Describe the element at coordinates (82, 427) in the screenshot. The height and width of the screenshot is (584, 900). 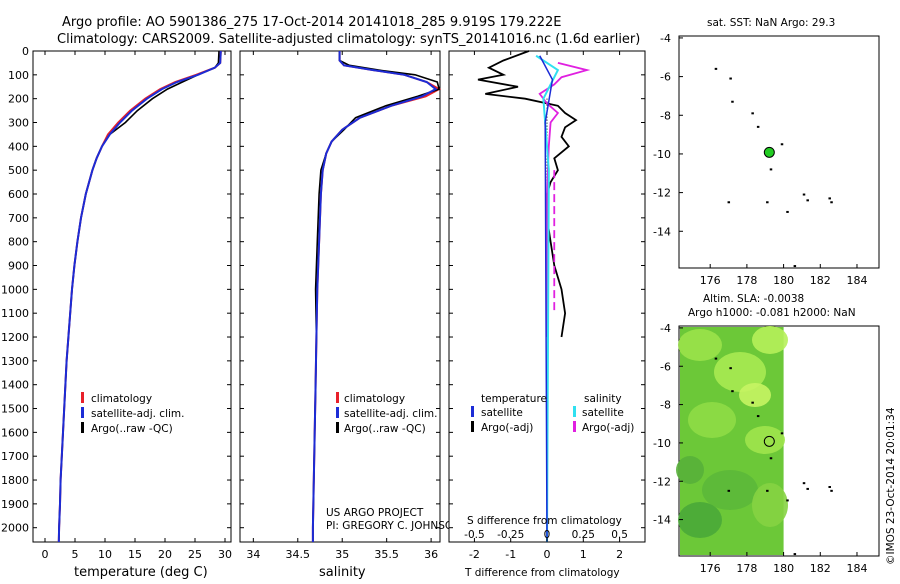
I see `legend-argo-swatch` at that location.